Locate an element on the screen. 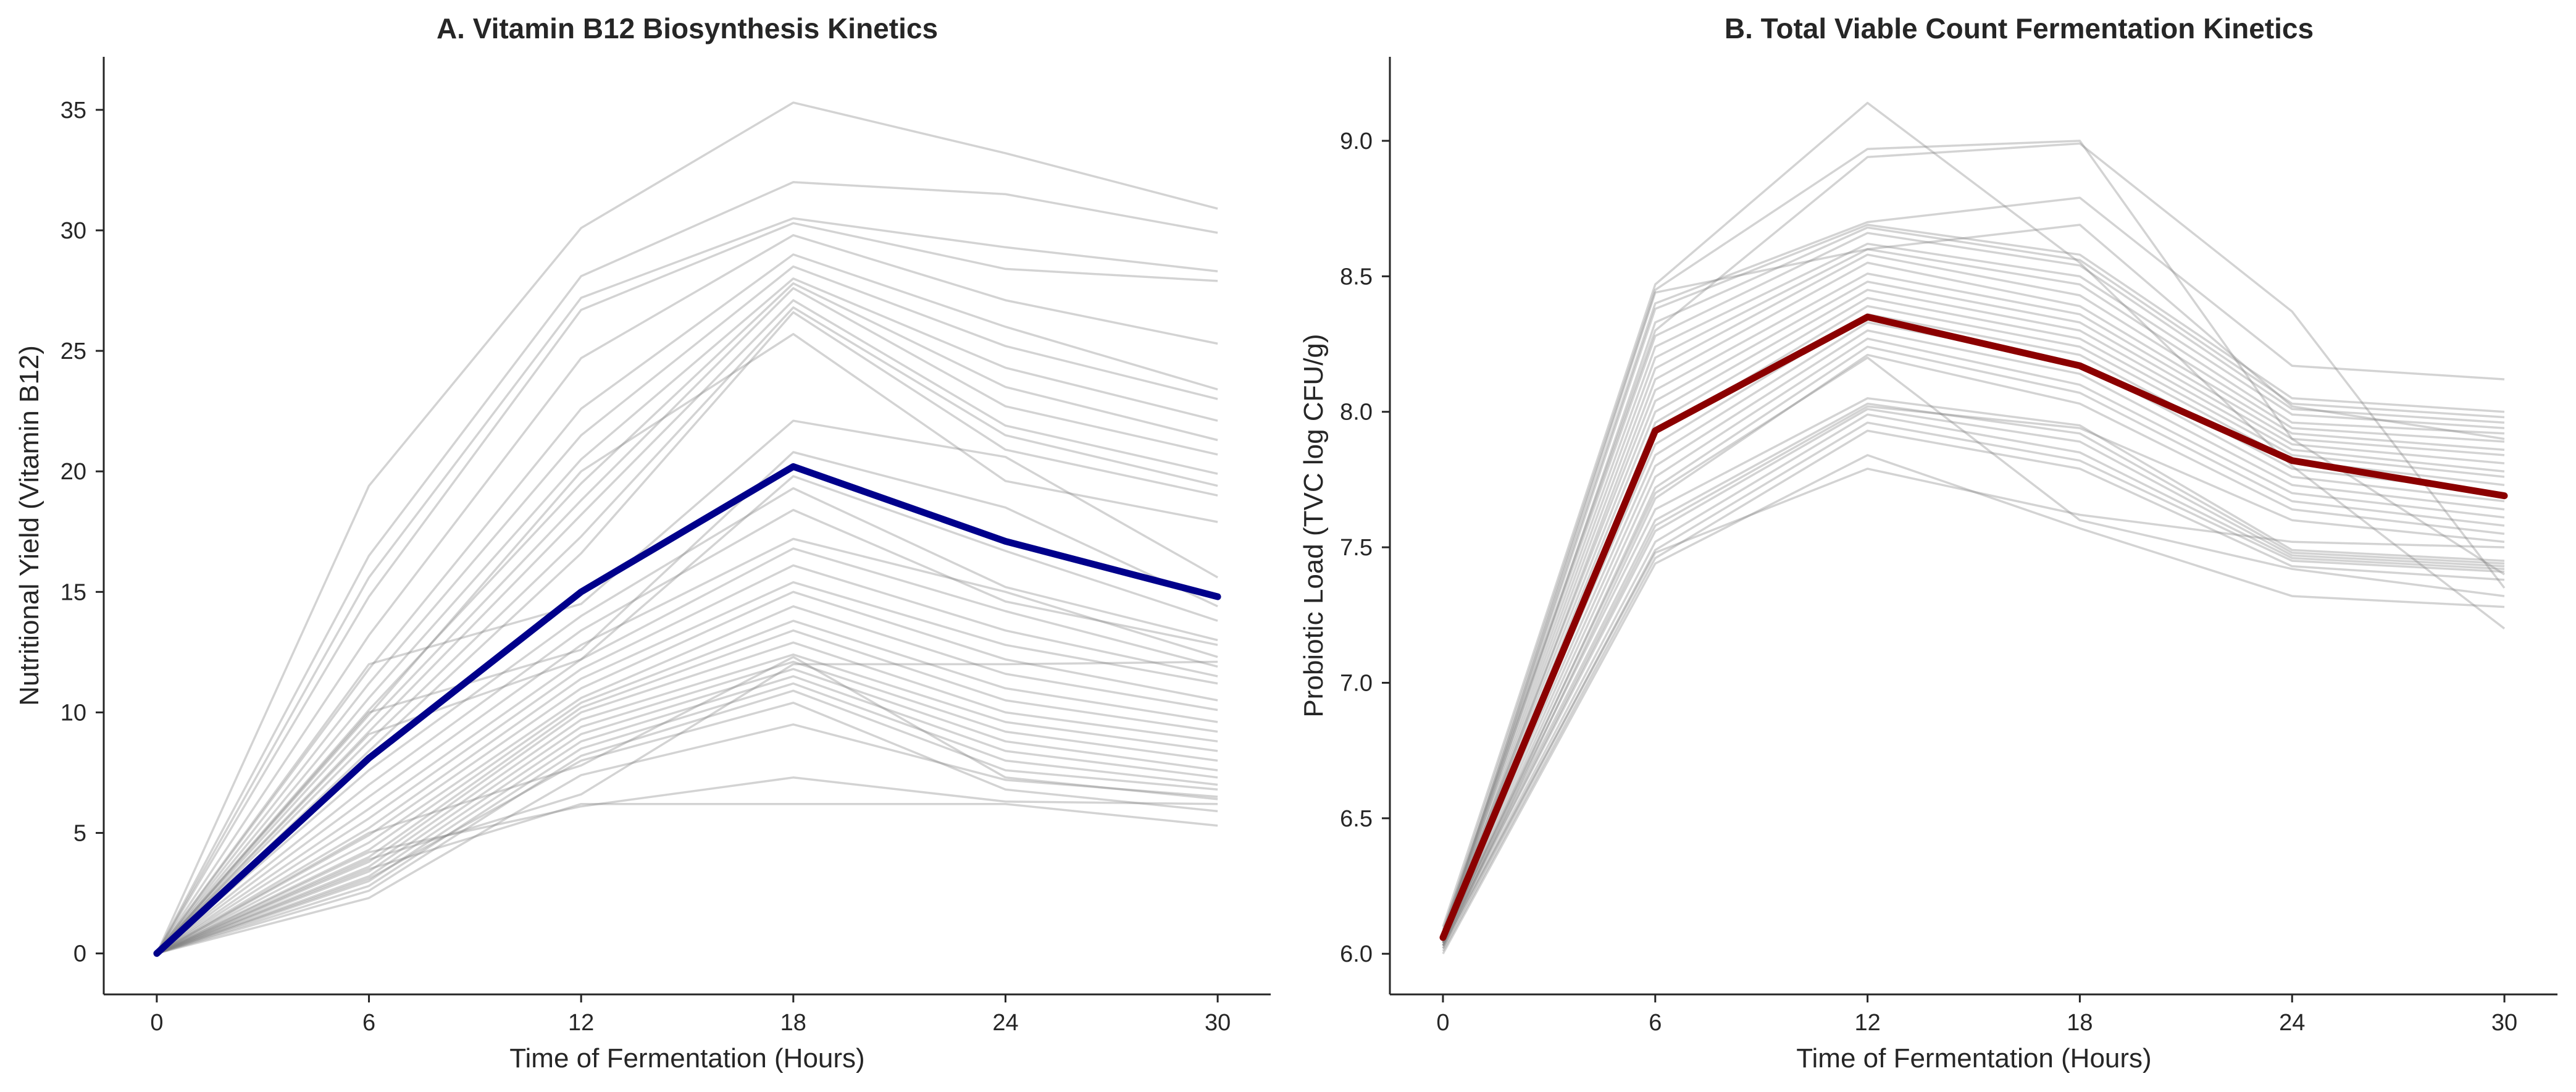 This screenshot has height=1092, width=2576. panel-b-x-tick-label: 18 is located at coordinates (2080, 1023).